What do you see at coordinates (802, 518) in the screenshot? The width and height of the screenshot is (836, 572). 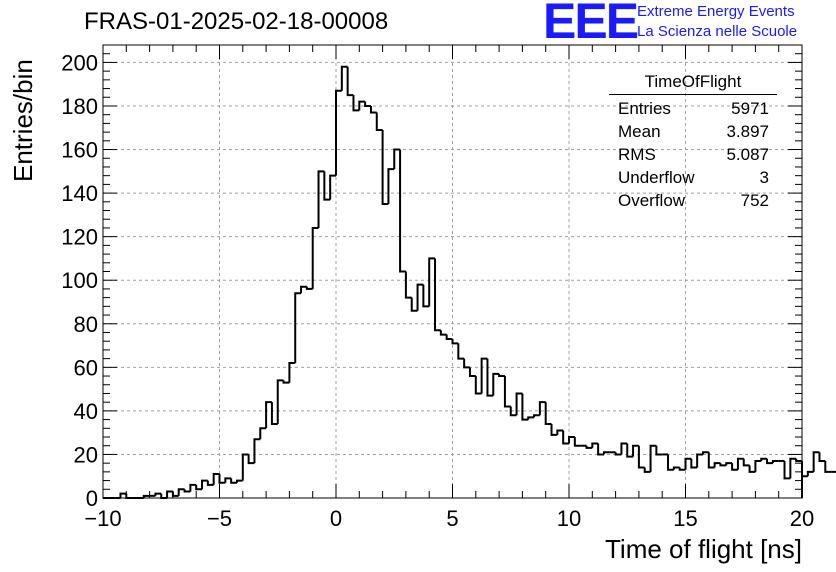 I see `x-tick-label: 20` at bounding box center [802, 518].